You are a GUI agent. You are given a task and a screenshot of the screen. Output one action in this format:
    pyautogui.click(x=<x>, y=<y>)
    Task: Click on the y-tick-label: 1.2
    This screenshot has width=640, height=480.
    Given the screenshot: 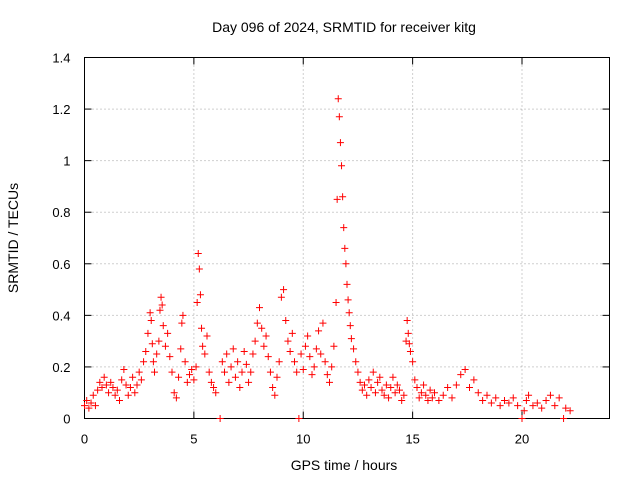 What is the action you would take?
    pyautogui.click(x=61, y=109)
    